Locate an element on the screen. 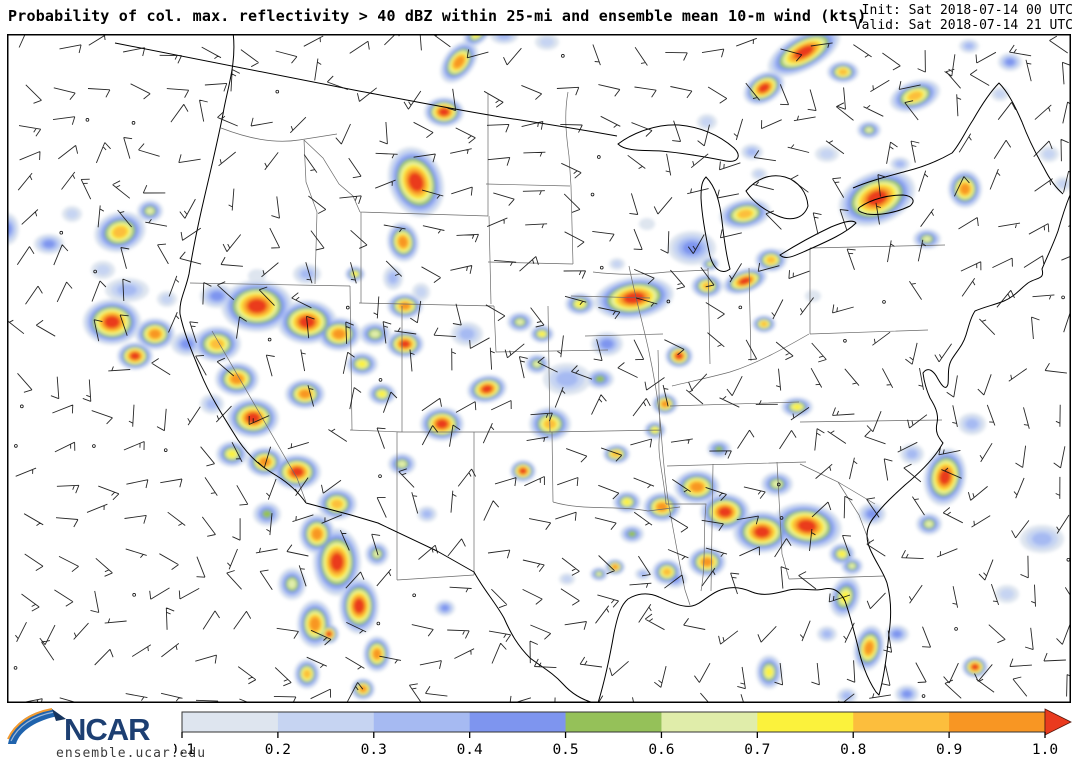 This screenshot has width=1080, height=766. canada-border-east is located at coordinates (958, 138).